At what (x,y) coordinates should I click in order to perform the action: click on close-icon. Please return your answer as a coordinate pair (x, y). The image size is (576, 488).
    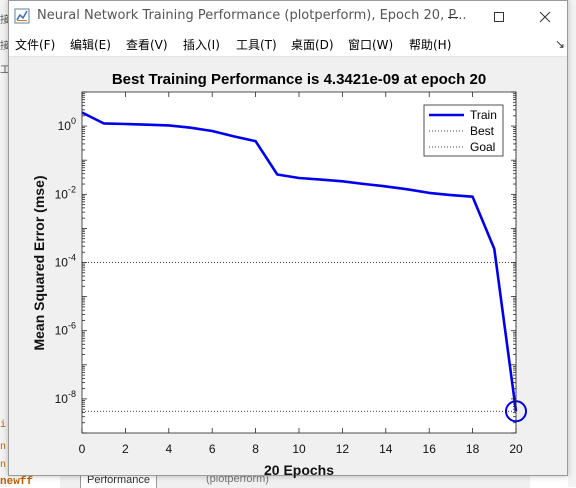
    Looking at the image, I should click on (545, 16).